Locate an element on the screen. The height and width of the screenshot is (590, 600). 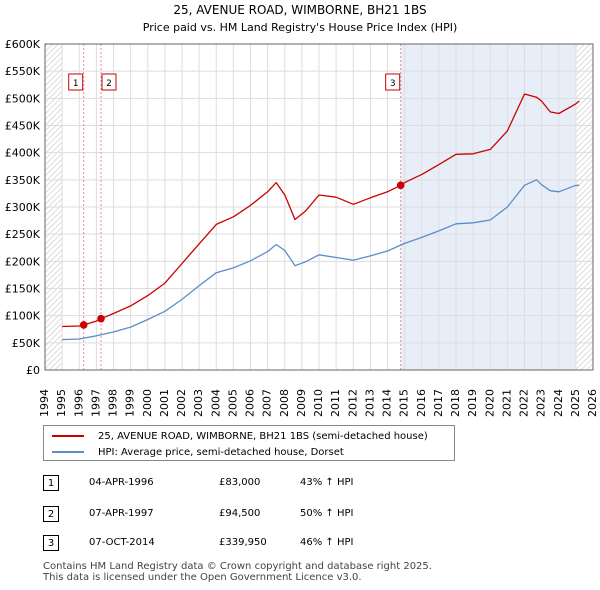
x-tick-label: 1999 is located at coordinates (130, 403).